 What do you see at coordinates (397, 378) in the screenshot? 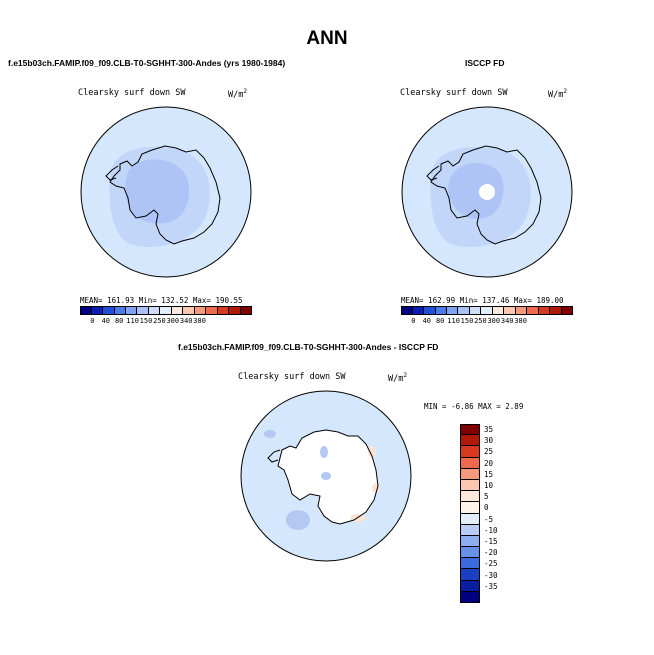
I see `panel-3-units: W/m2` at bounding box center [397, 378].